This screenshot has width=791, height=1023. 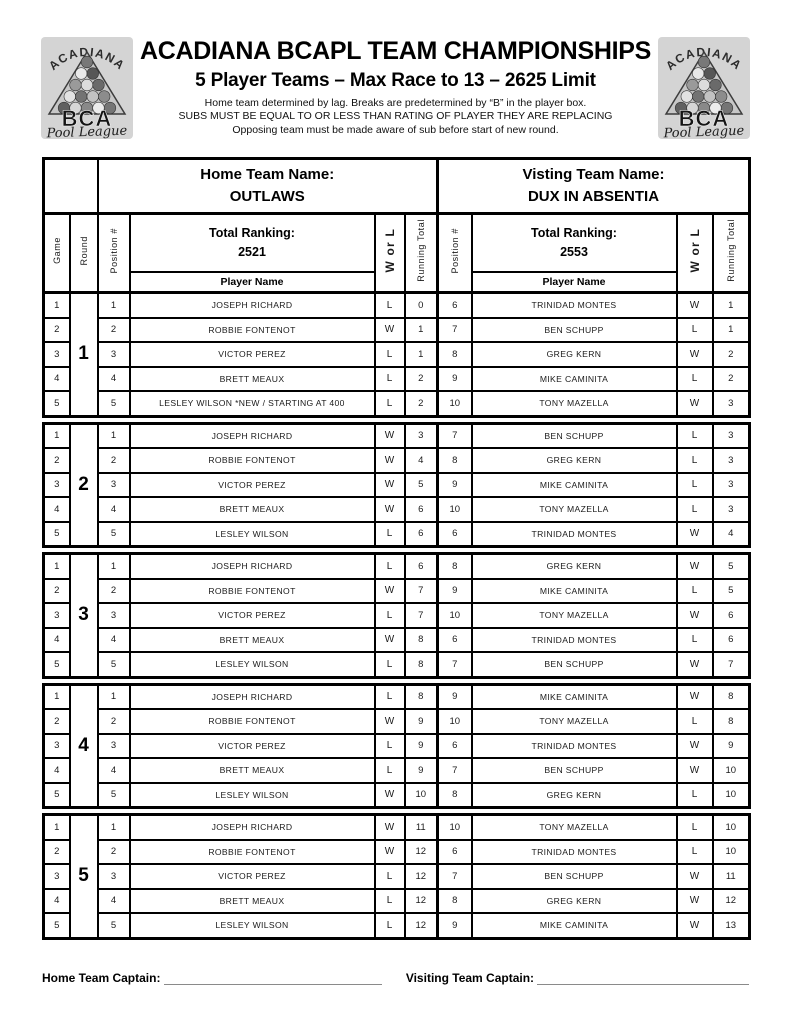 I want to click on home-position: 5, so click(x=113, y=664).